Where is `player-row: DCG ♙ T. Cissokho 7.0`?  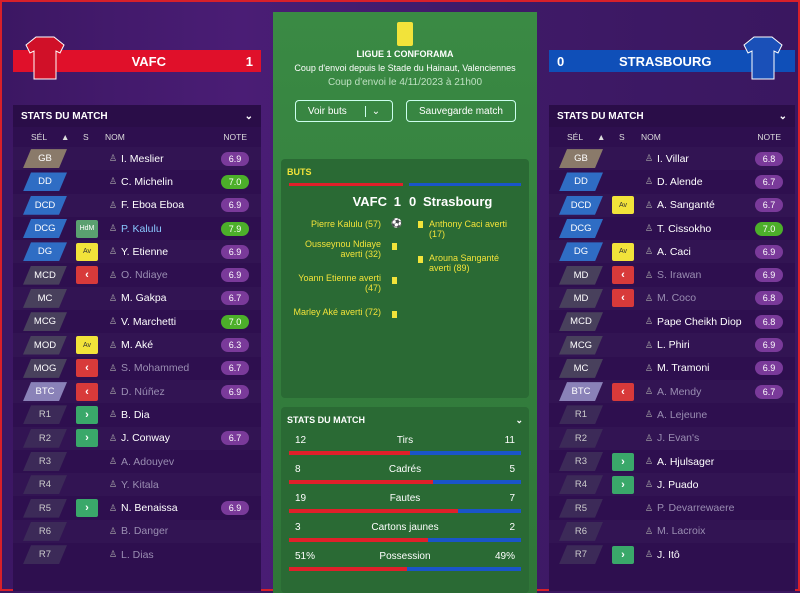
player-row: DCG ♙ T. Cissokho 7.0 is located at coordinates (672, 228).